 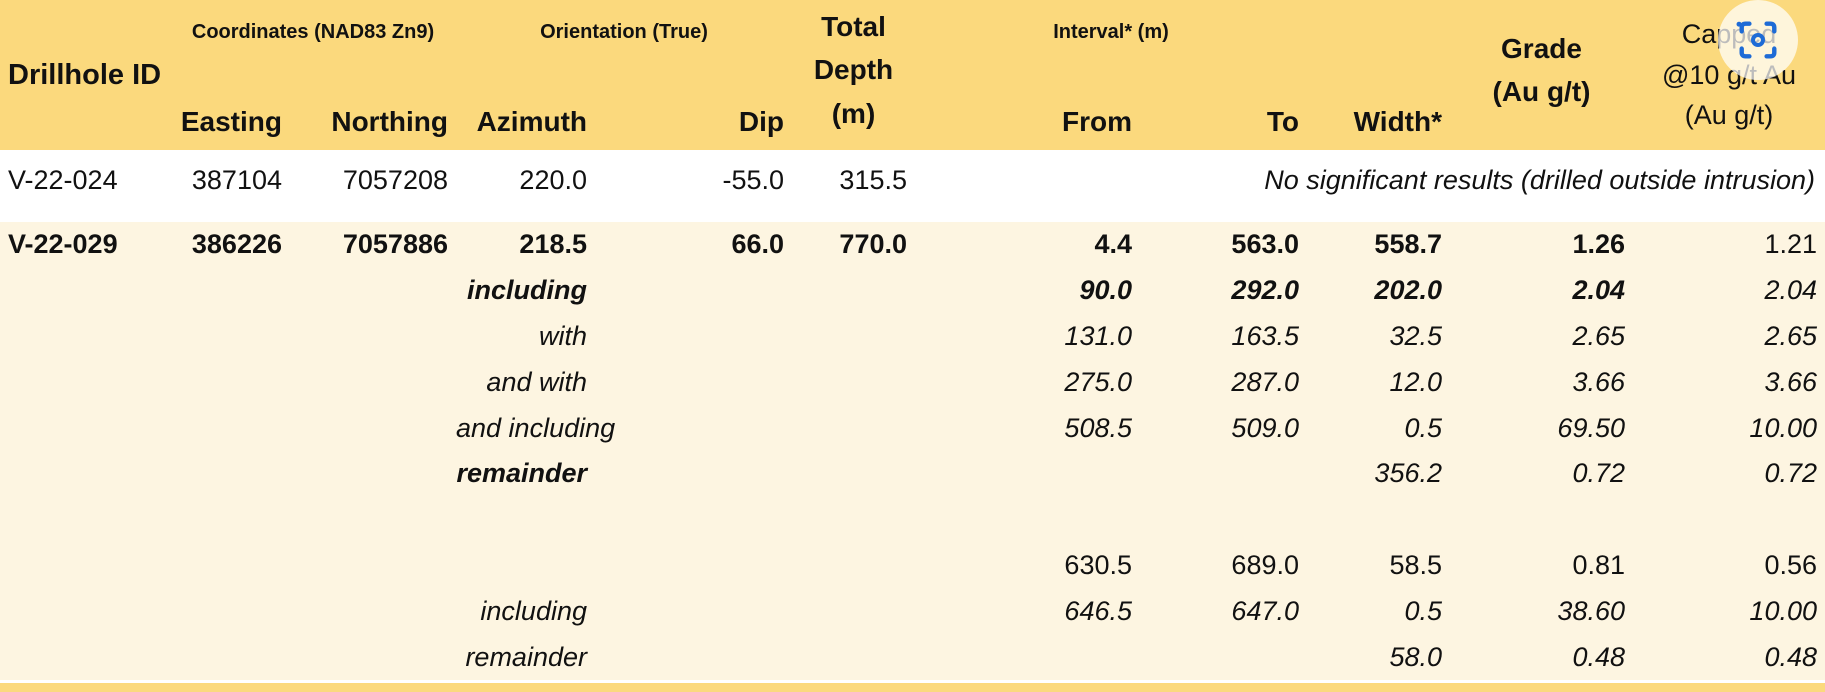 What do you see at coordinates (63, 244) in the screenshot?
I see `cell-drillhole-id: V-22-029` at bounding box center [63, 244].